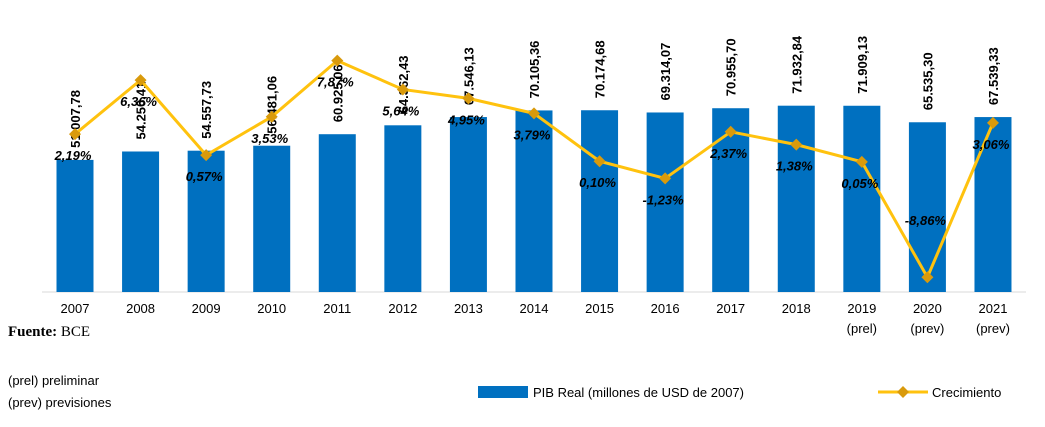 The width and height of the screenshot is (1045, 427). I want to click on x-tick-label: 2016, so click(665, 308).